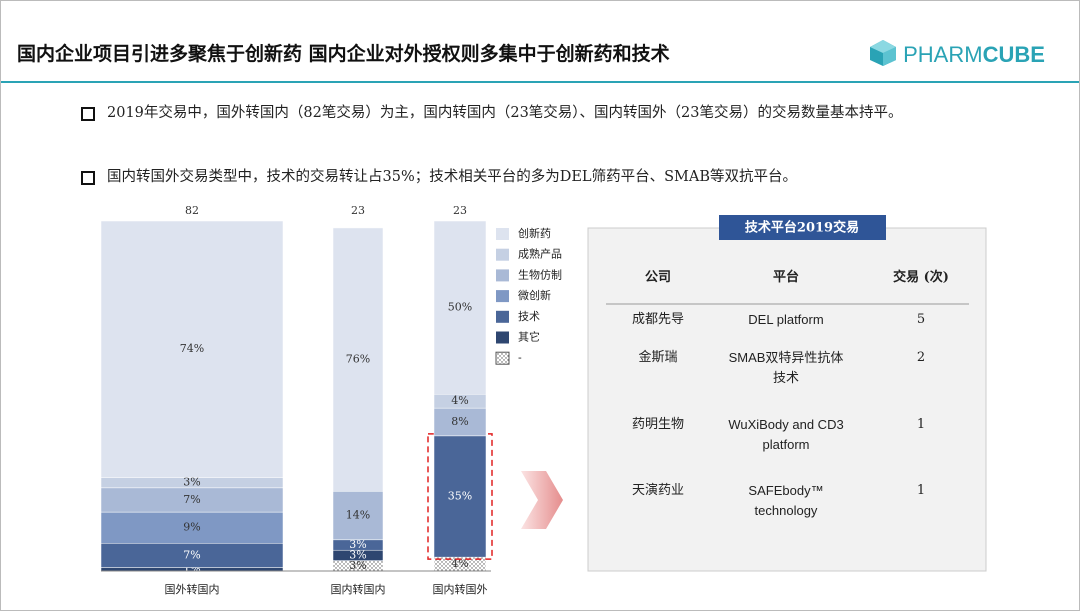 This screenshot has height=611, width=1080. I want to click on x-tick-label: 国外转国内, so click(192, 589).